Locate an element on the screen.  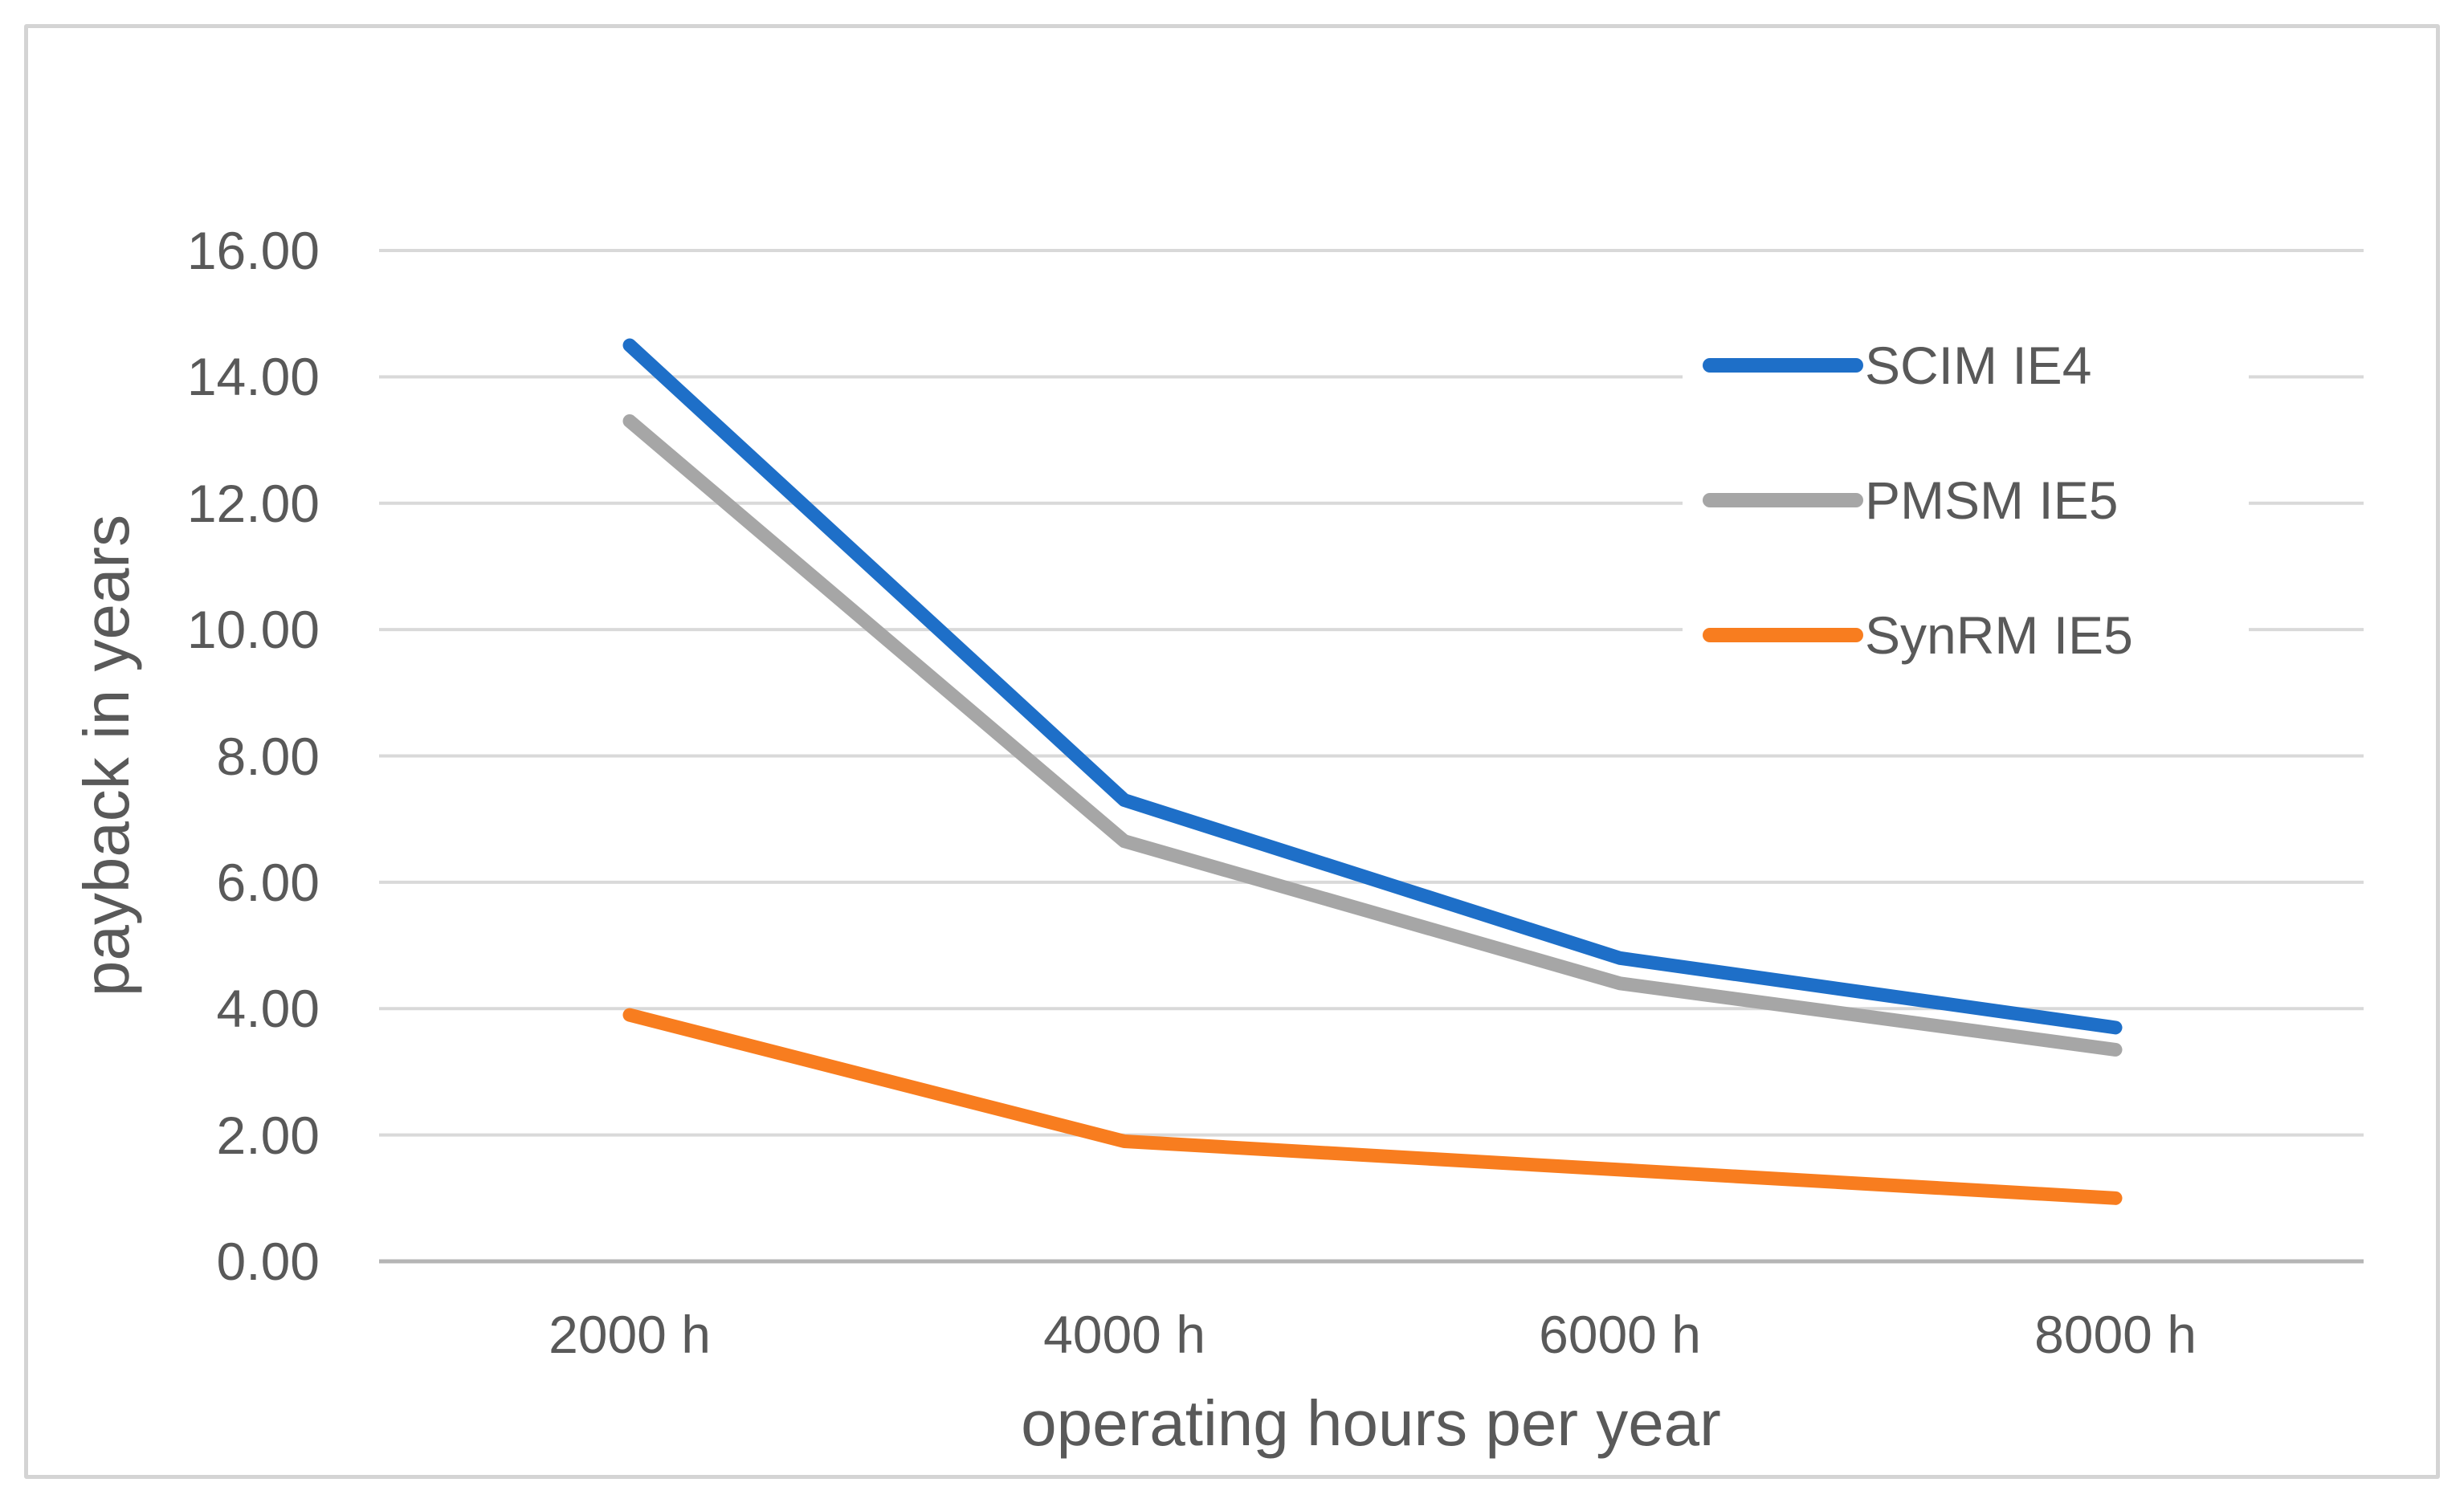
legend-box is located at coordinates (1966, 500).